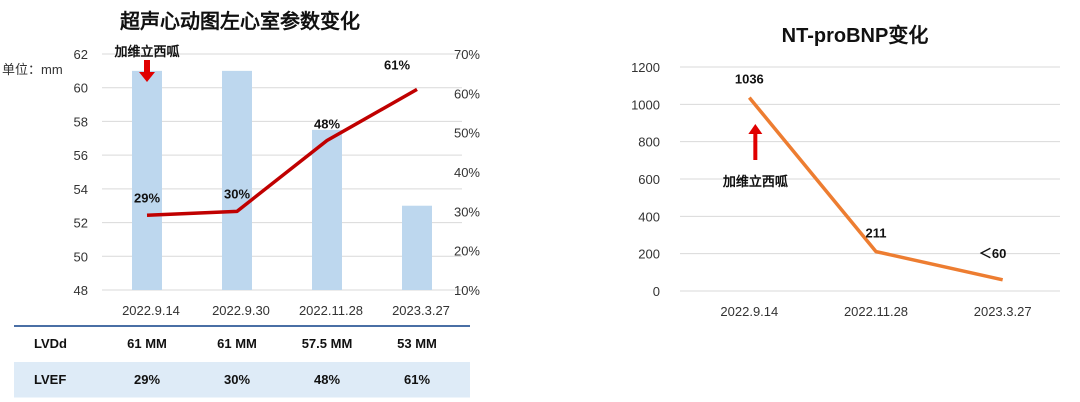 This screenshot has height=402, width=1080. Describe the element at coordinates (649, 216) in the screenshot. I see `y-tick-label: 400` at that location.